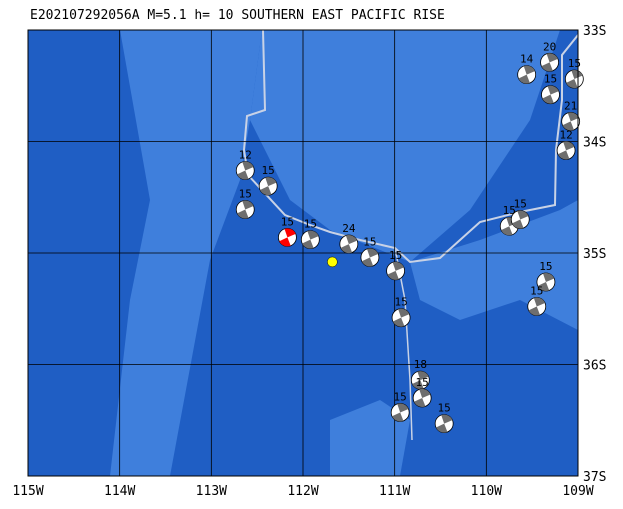 The width and height of the screenshot is (623, 509). I want to click on lon-label: 113W, so click(211, 491).